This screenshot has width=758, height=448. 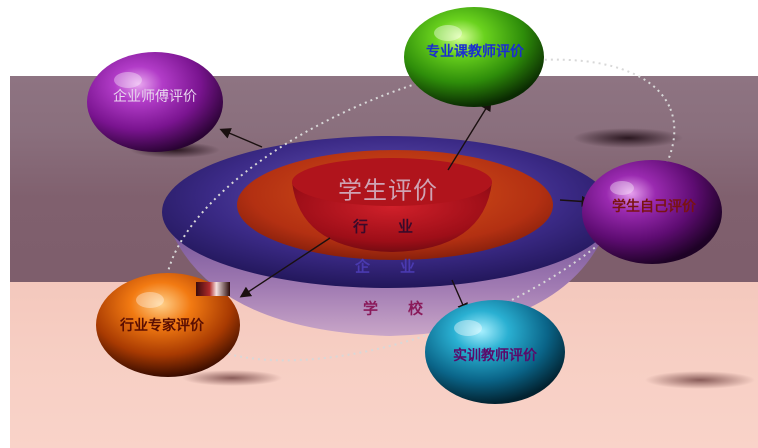 What do you see at coordinates (388, 190) in the screenshot?
I see `center-title: 学生评价` at bounding box center [388, 190].